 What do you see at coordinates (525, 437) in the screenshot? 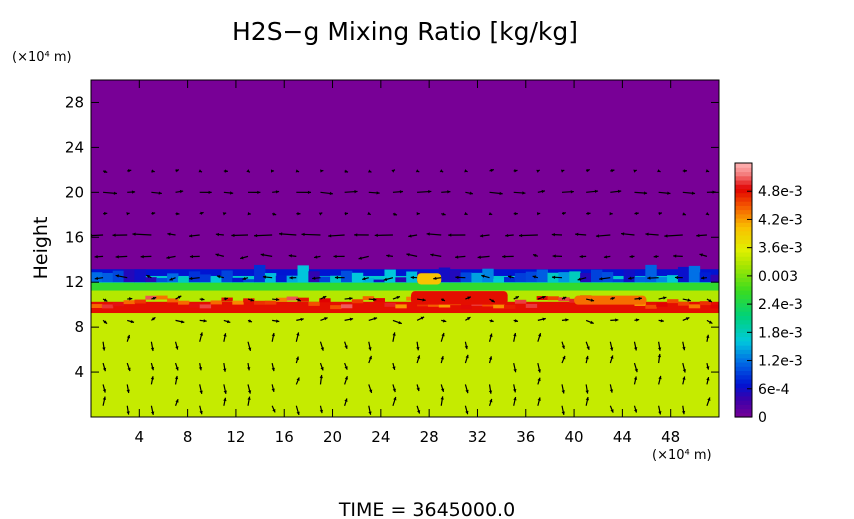
I see `x-tick-label: 36` at bounding box center [525, 437].